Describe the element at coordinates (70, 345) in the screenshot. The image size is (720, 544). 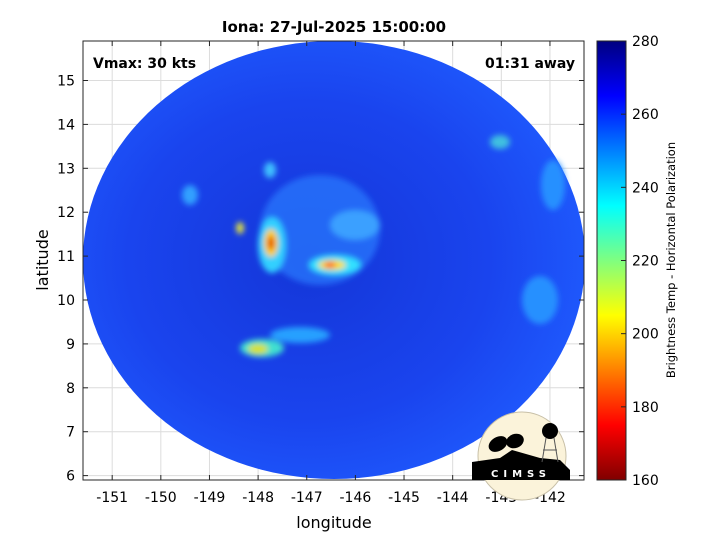
I see `y-tick-label: 9` at that location.